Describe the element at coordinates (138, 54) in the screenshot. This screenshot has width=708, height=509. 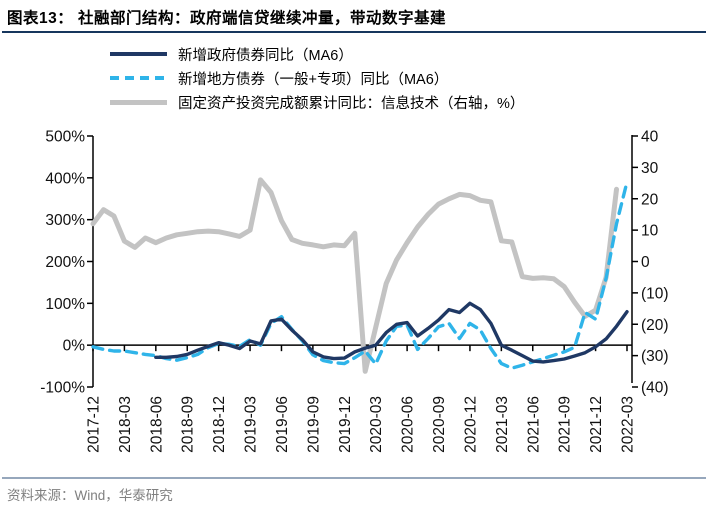
I see `legend-line-sample-gov_bonds` at that location.